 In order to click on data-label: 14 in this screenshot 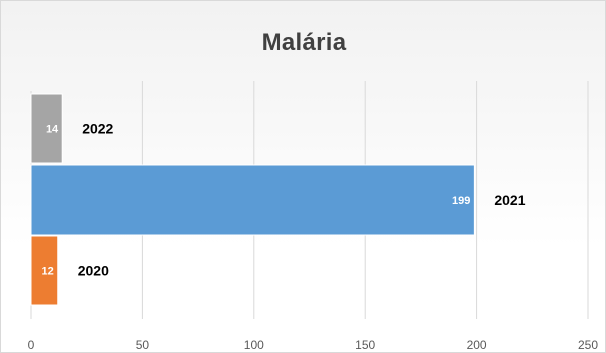, I will do `click(52, 130)`.